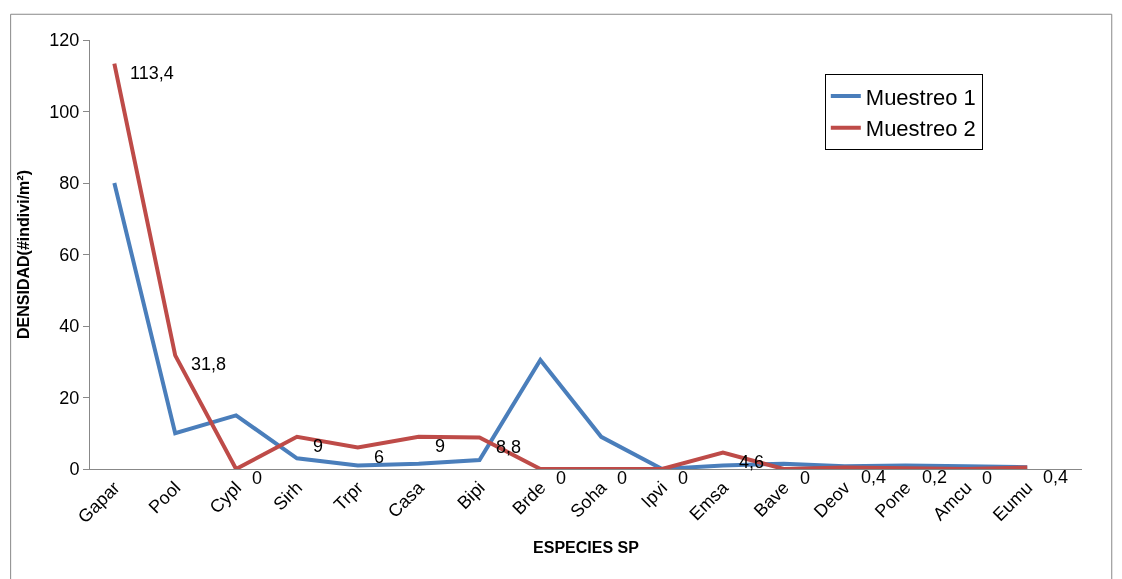 The height and width of the screenshot is (579, 1122). Describe the element at coordinates (920, 97) in the screenshot. I see `legend-label: Muestreo 1` at that location.